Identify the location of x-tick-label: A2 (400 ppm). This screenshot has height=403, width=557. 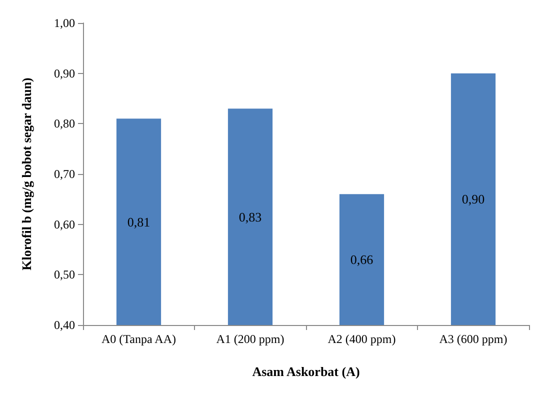
(362, 339).